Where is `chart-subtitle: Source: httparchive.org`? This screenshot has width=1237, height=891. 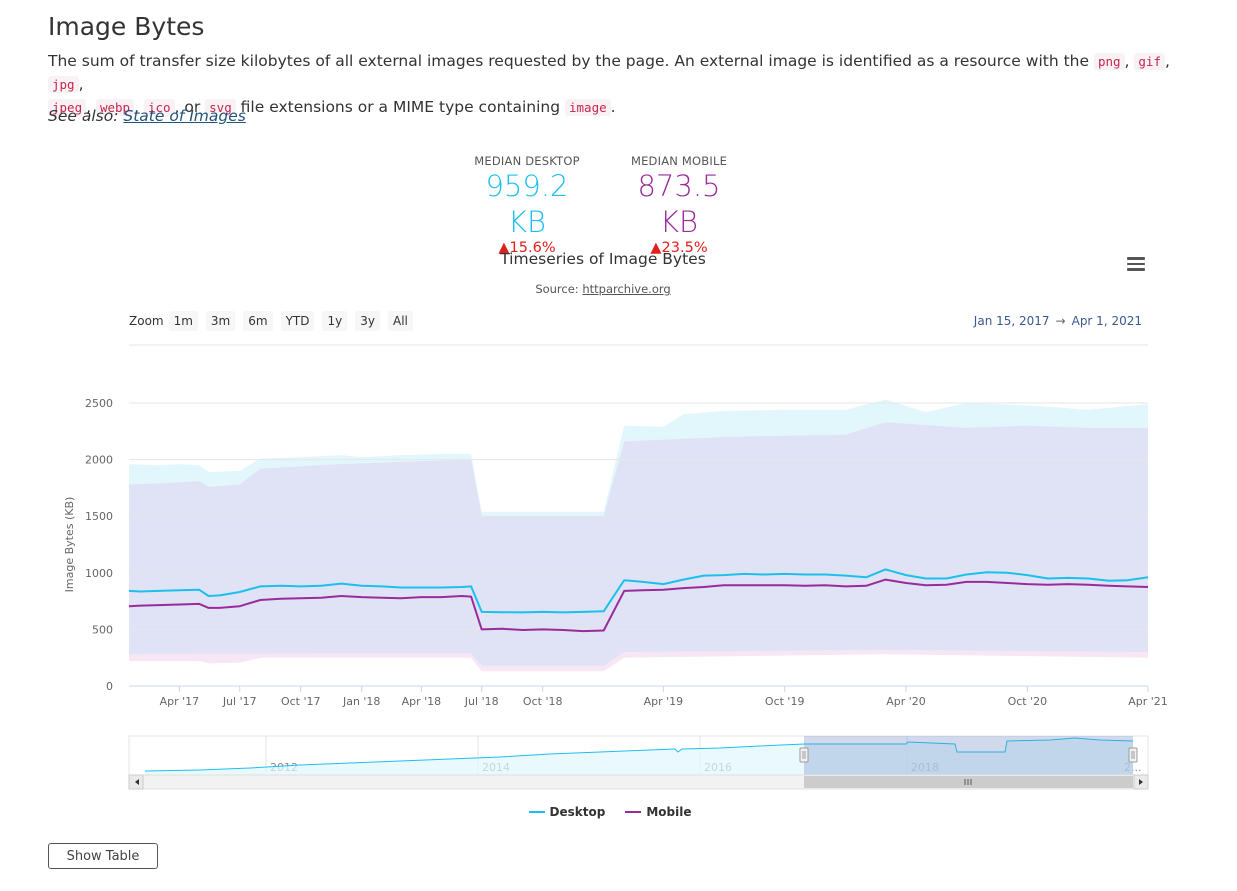 chart-subtitle: Source: httparchive.org is located at coordinates (603, 289).